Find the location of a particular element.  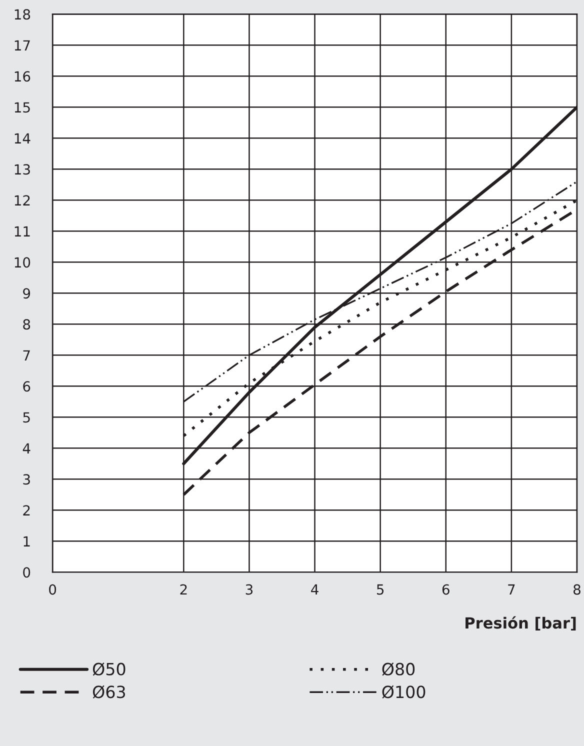

y-tick-label: 5 is located at coordinates (26, 417).